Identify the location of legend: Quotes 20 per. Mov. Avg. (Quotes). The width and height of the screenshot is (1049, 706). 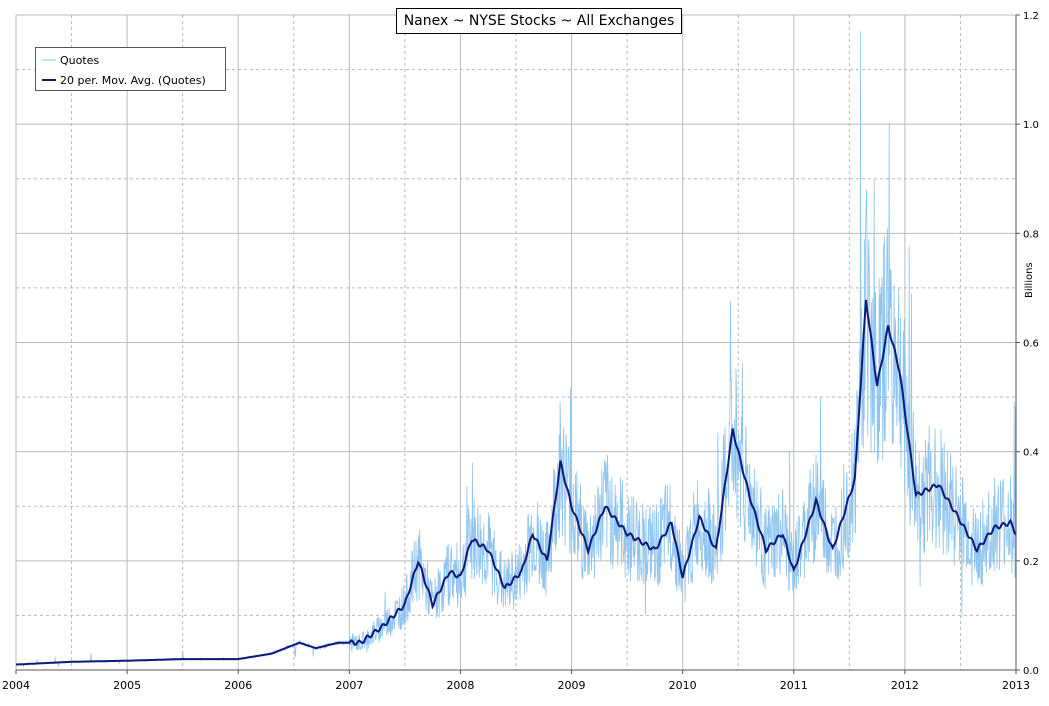
(130, 69).